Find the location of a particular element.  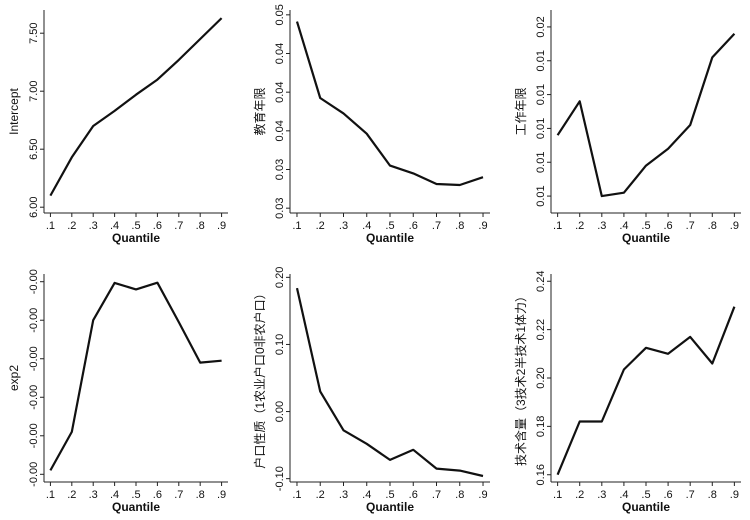

y-axis-title: Intercept is located at coordinates (14, 110).